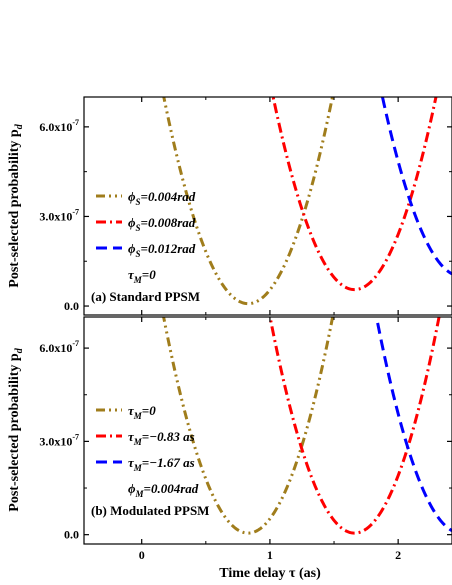 The height and width of the screenshot is (585, 452). Describe the element at coordinates (398, 555) in the screenshot. I see `x-tick-label: 2` at that location.